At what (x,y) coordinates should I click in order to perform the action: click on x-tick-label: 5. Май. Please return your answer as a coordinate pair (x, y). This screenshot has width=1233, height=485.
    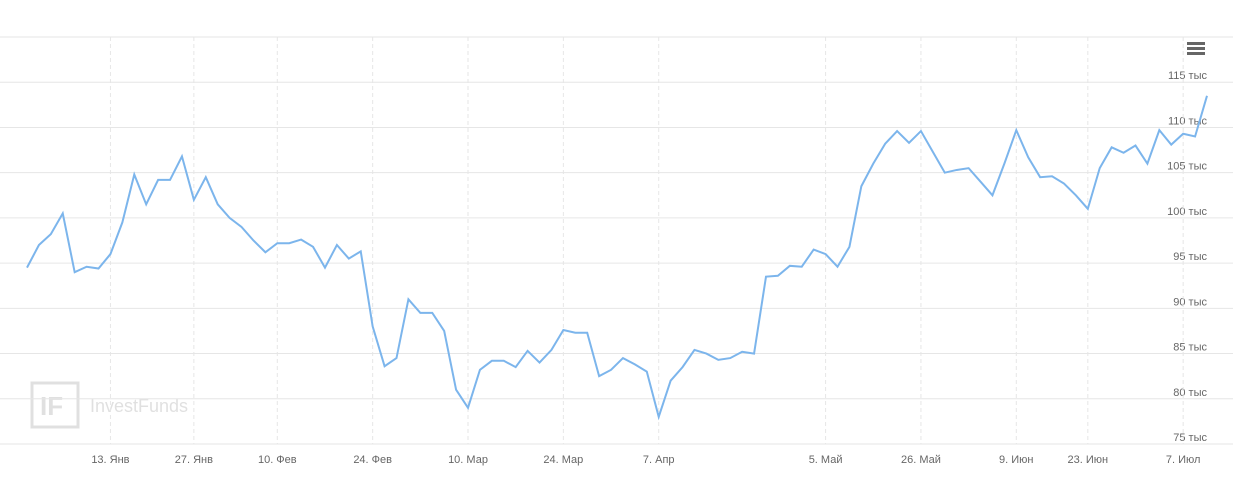
    Looking at the image, I should click on (826, 460).